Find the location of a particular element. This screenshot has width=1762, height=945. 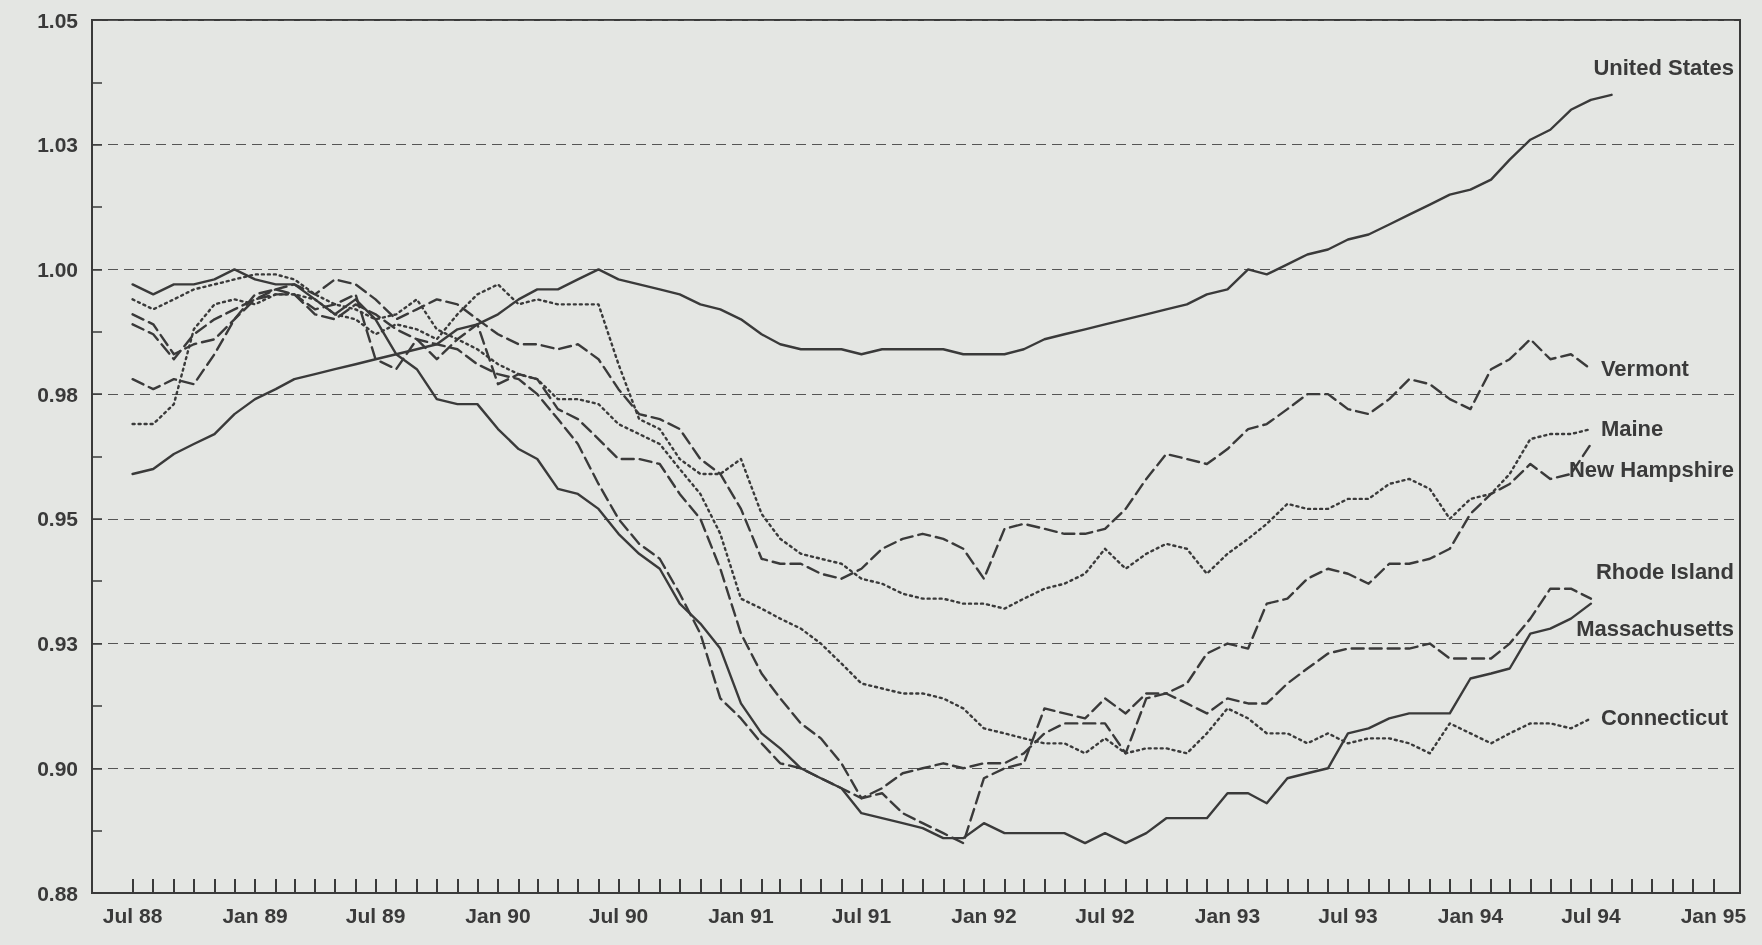

y-tick-label: 1.05 is located at coordinates (58, 20).